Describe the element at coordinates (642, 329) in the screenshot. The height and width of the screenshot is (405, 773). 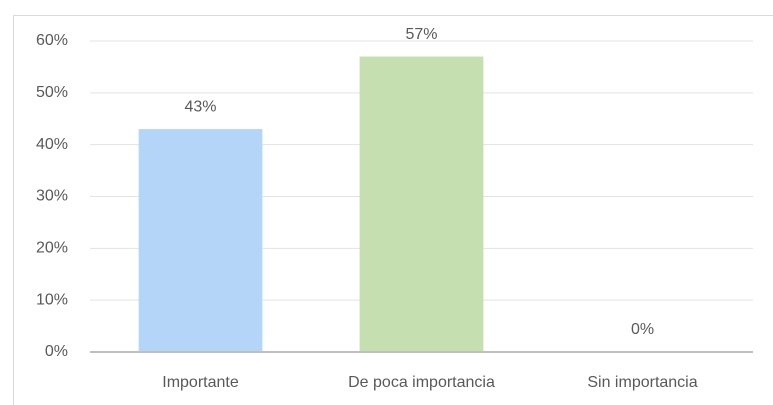
I see `data-label: 0%` at that location.